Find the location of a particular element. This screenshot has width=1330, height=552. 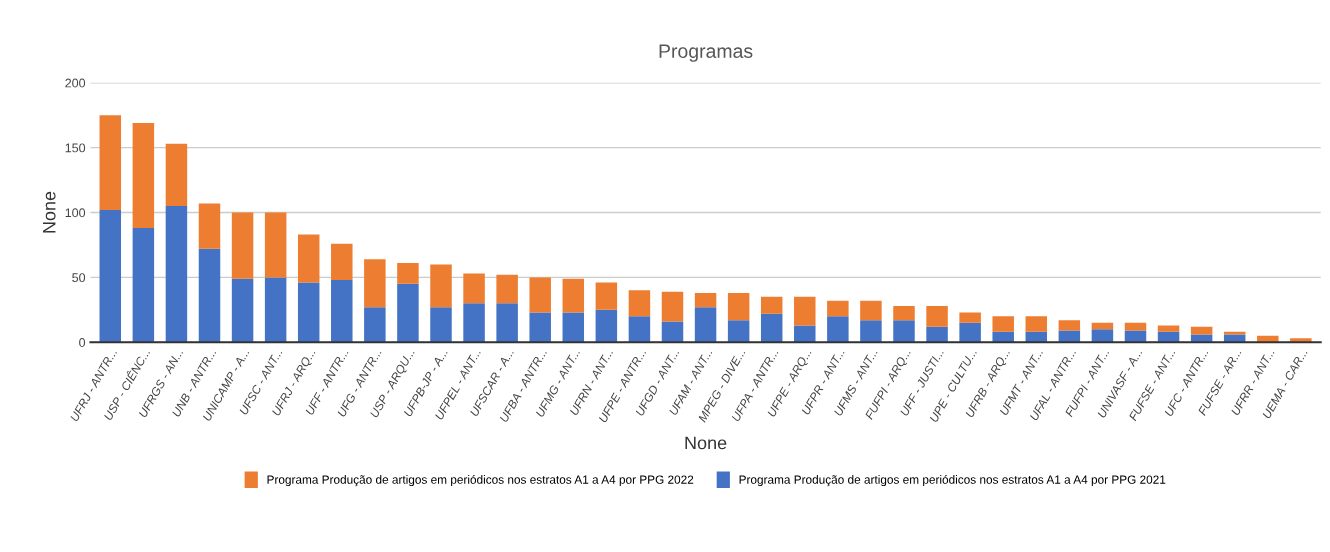

y-tick-label: 50 is located at coordinates (79, 278).